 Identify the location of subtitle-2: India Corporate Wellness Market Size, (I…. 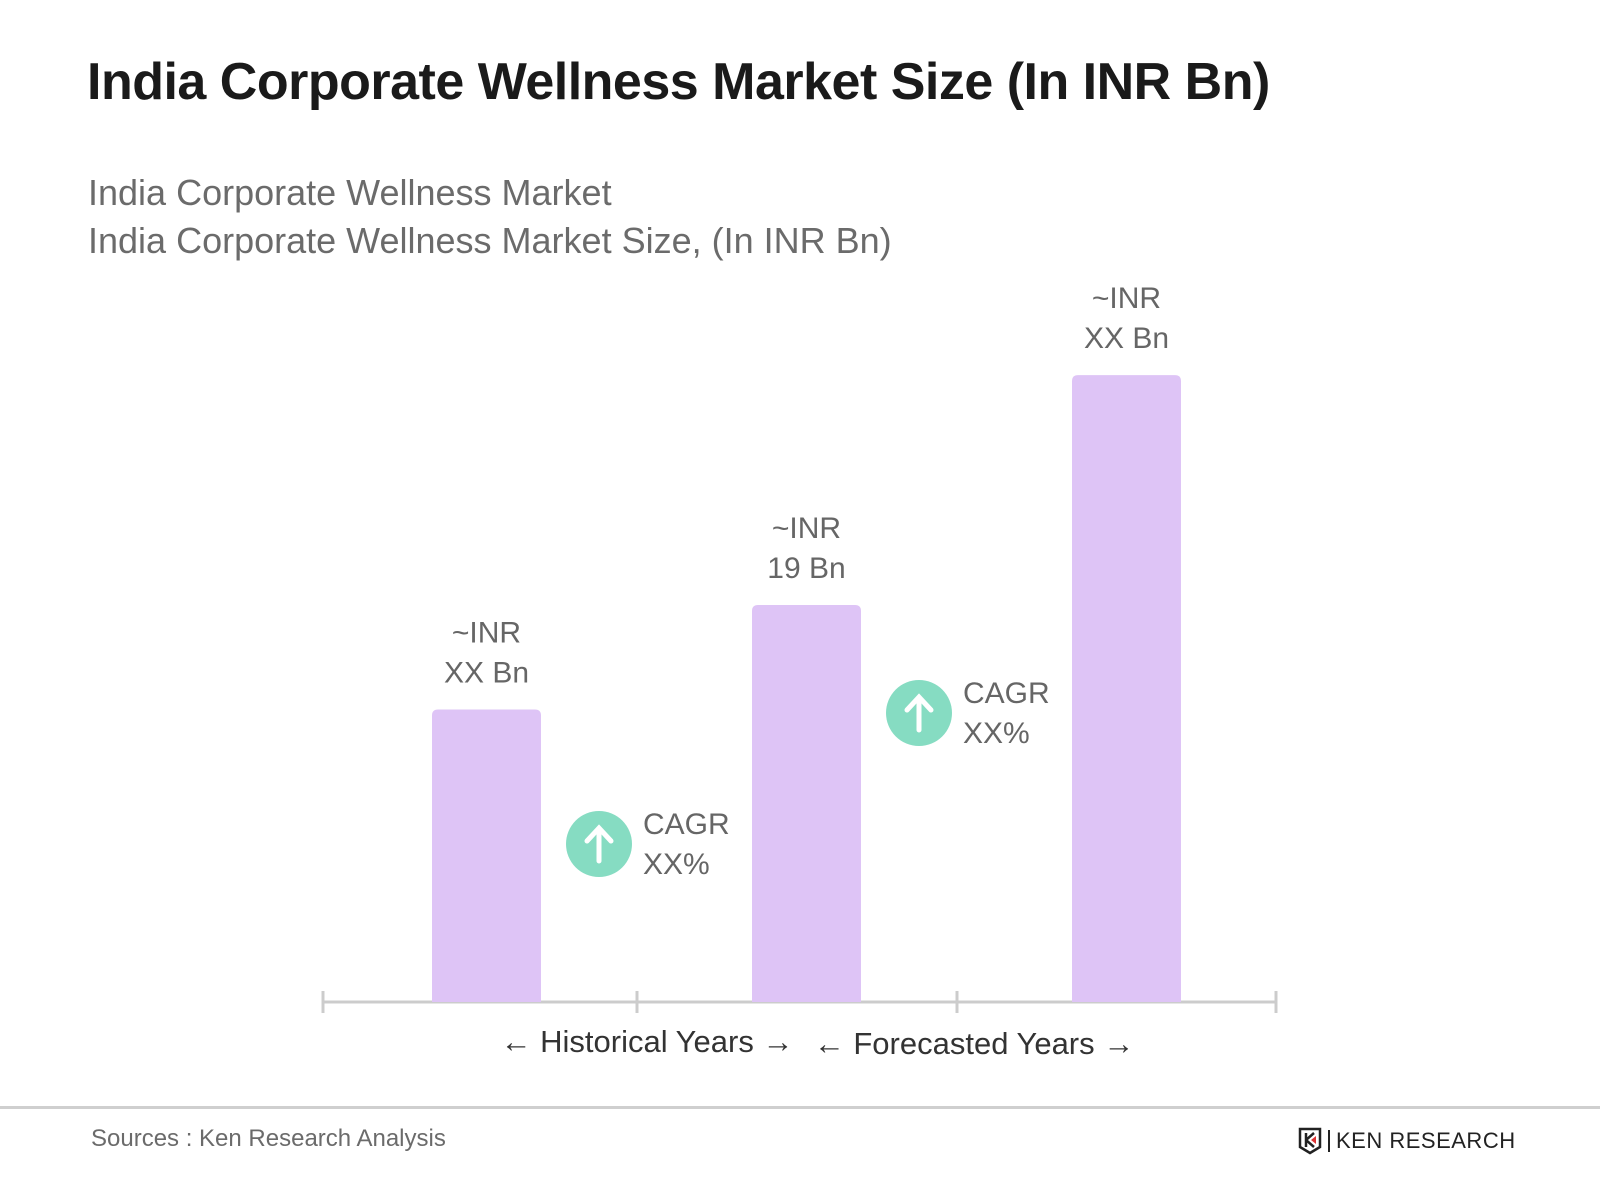
(490, 240).